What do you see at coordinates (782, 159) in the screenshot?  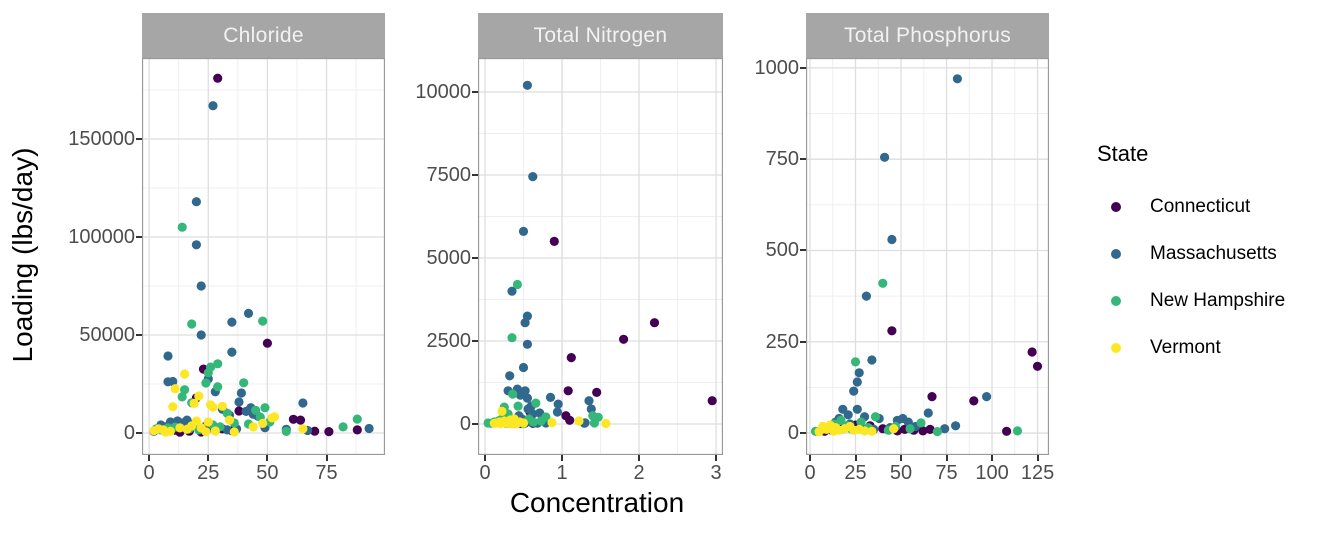 I see `y-tick-label: 750` at bounding box center [782, 159].